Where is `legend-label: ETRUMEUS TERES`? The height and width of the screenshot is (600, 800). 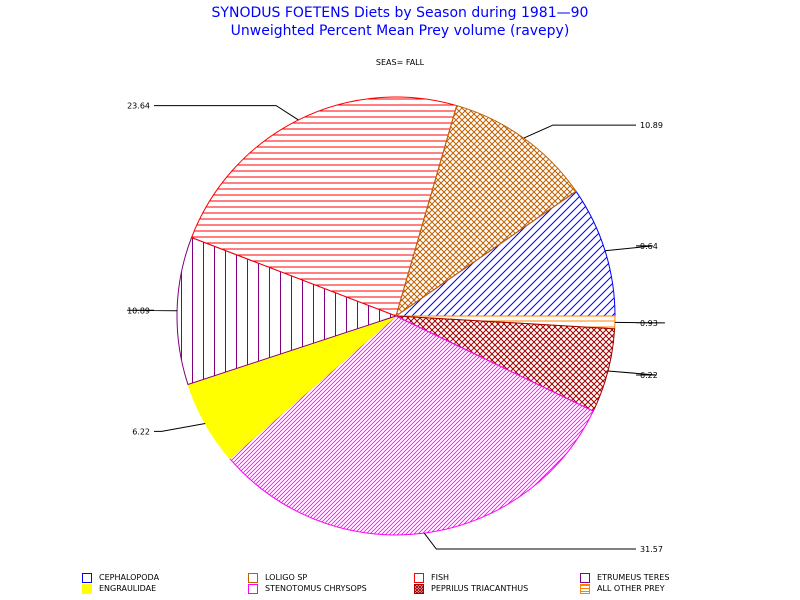 legend-label: ETRUMEUS TERES is located at coordinates (633, 577).